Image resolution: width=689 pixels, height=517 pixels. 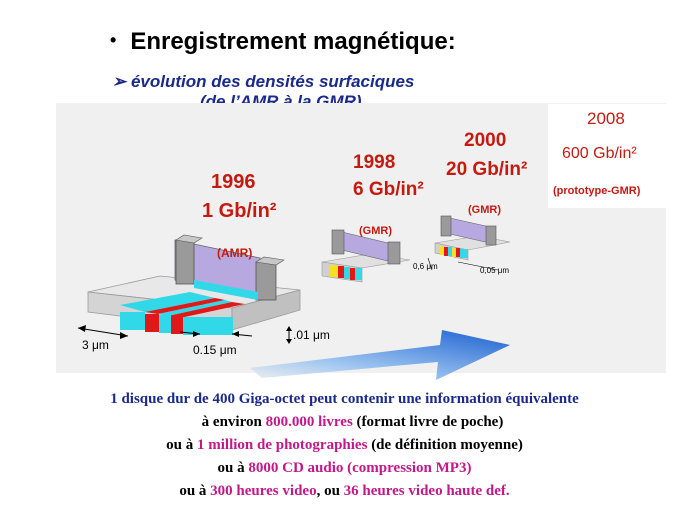 I want to click on year-1998: 1998, so click(x=374, y=162).